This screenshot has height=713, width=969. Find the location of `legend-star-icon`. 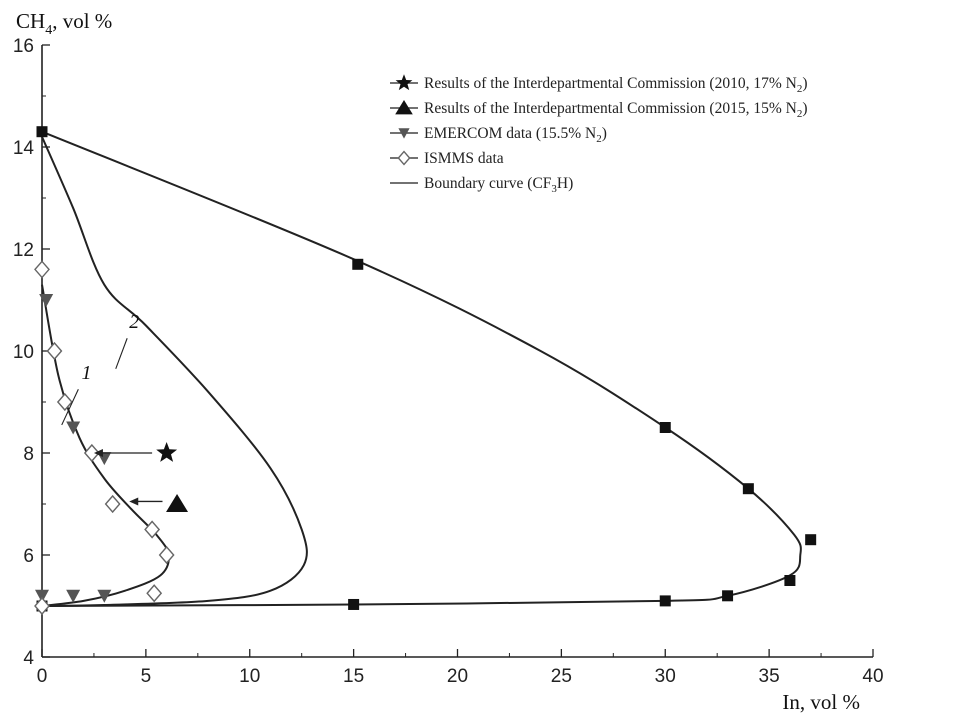

legend-star-icon is located at coordinates (404, 82).